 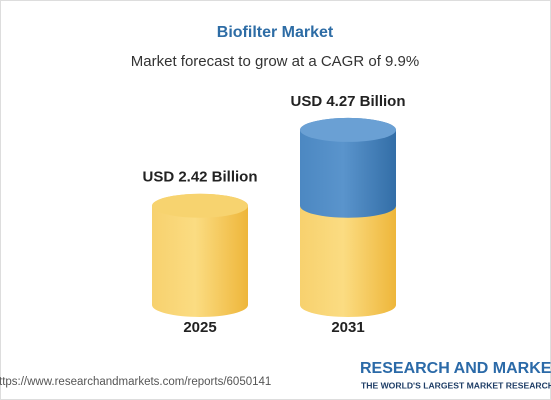 I want to click on value-label: USD 4.27 Billion, so click(x=347, y=101).